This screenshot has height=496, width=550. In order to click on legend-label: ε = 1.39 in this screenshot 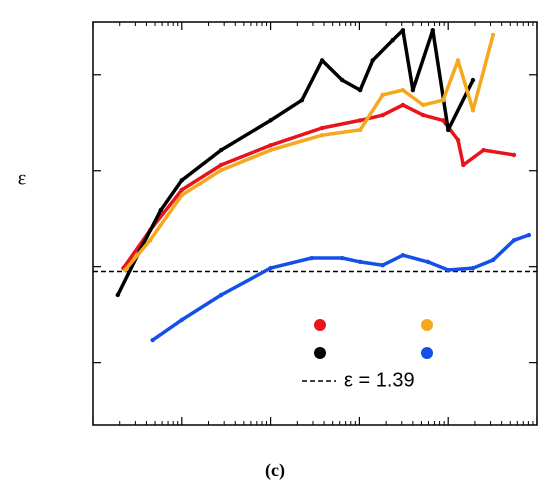, I will do `click(379, 380)`.